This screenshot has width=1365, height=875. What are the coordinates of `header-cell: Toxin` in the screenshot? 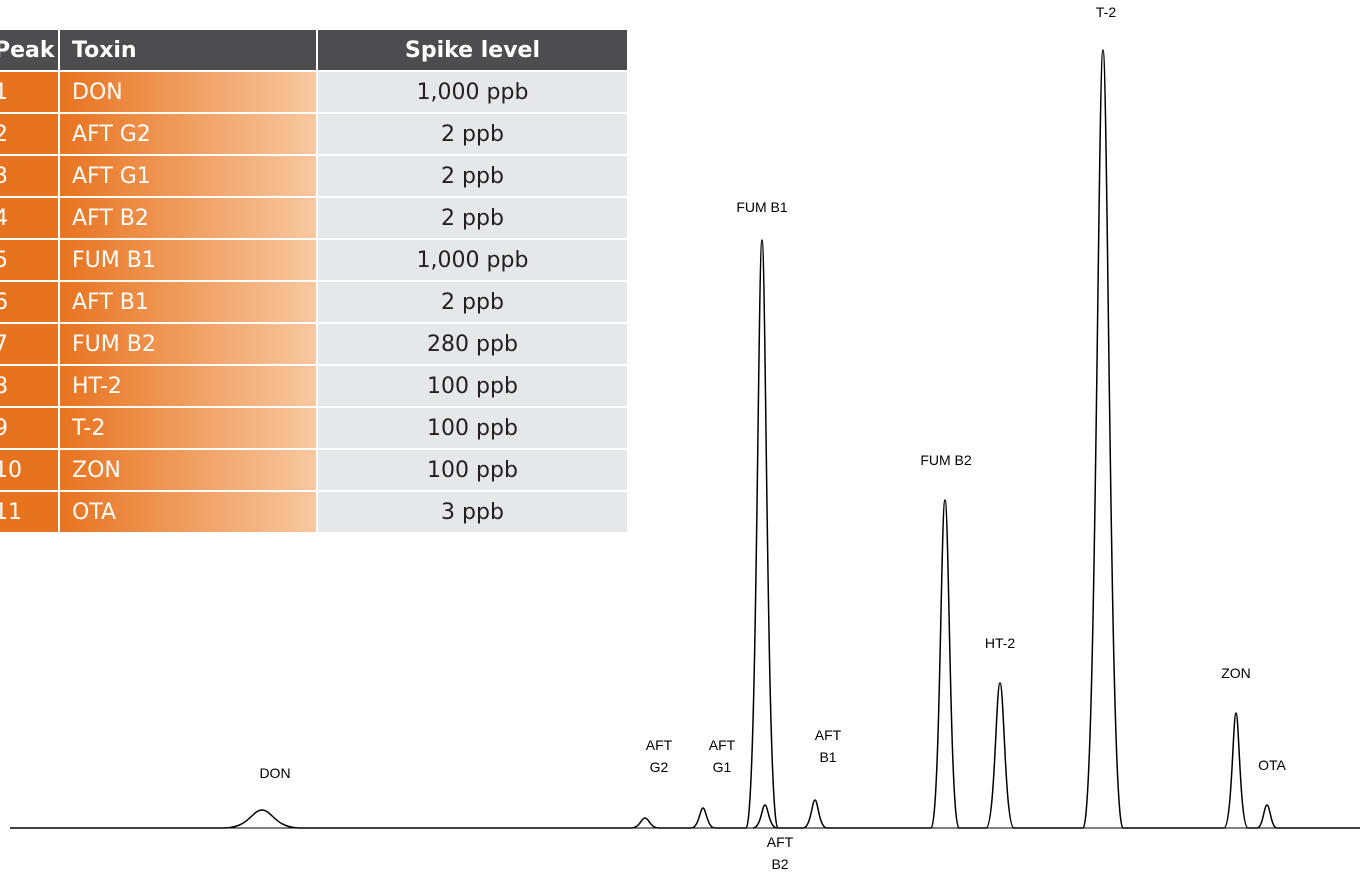 It's located at (188, 51).